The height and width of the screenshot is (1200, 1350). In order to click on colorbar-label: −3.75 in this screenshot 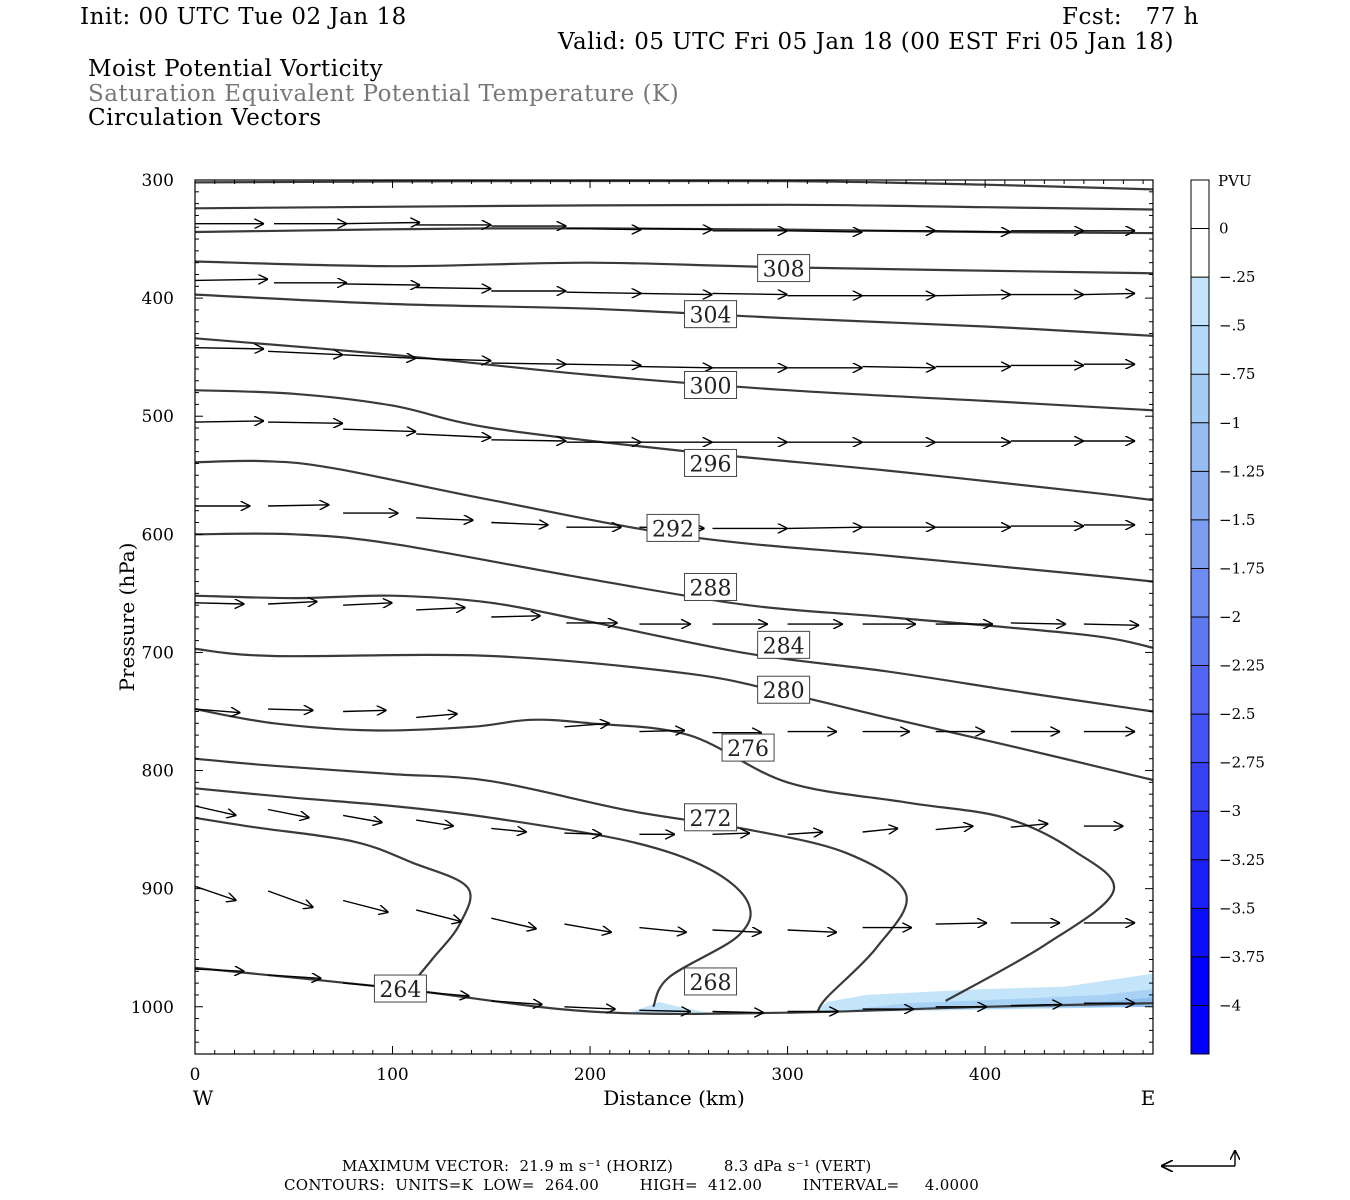, I will do `click(1242, 957)`.